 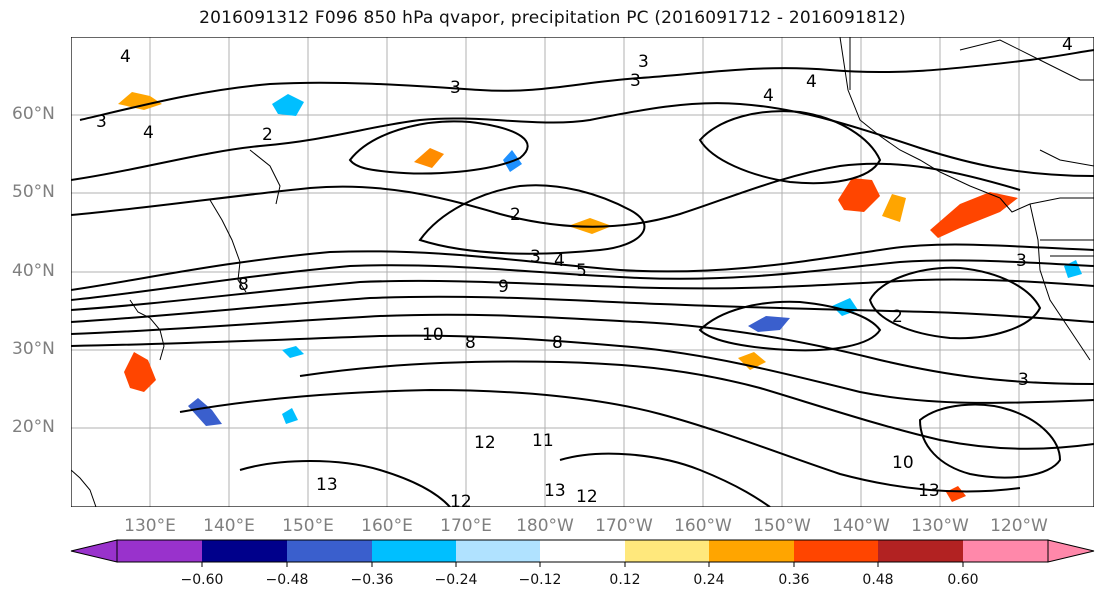 What do you see at coordinates (1019, 526) in the screenshot?
I see `lon-label-120w: 120°W` at bounding box center [1019, 526].